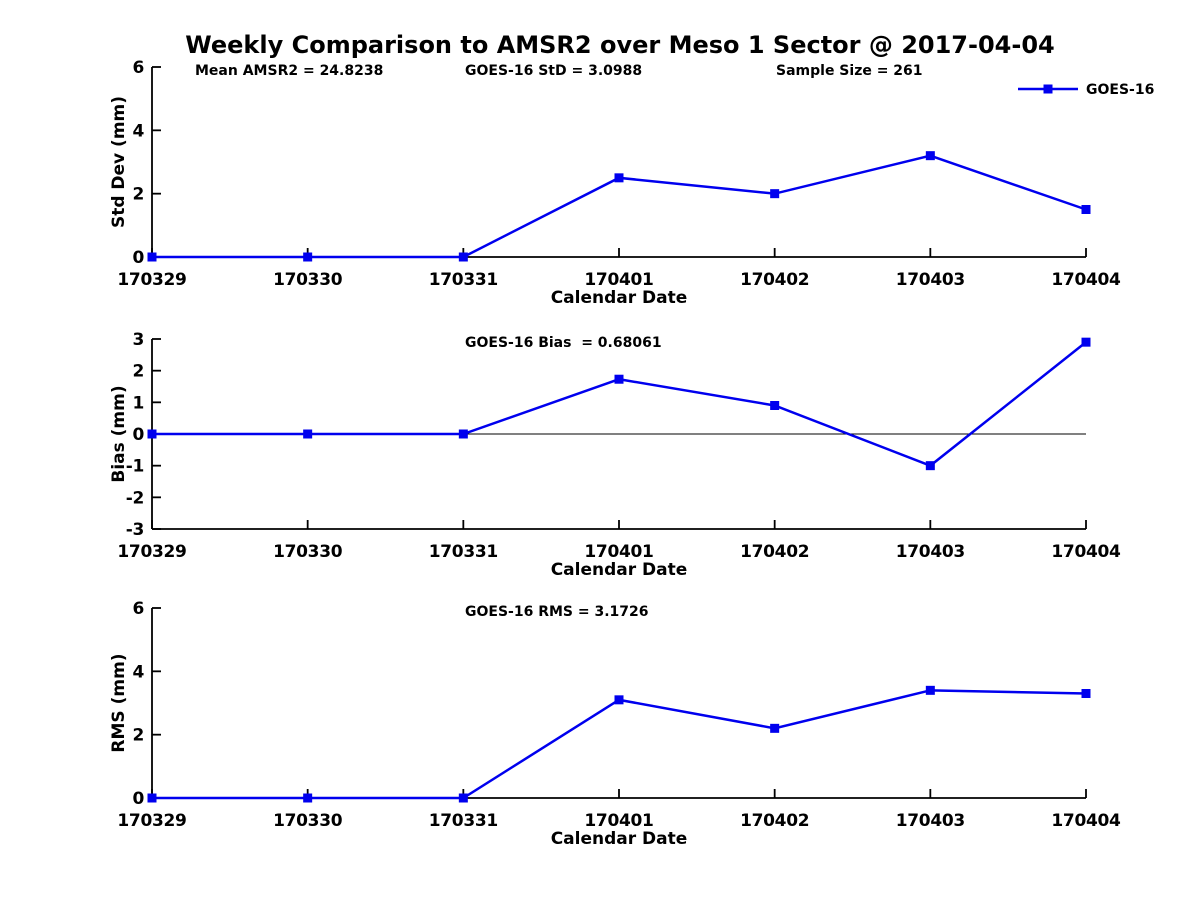 This screenshot has width=1200, height=900. I want to click on y-tick-label: 3, so click(138, 340).